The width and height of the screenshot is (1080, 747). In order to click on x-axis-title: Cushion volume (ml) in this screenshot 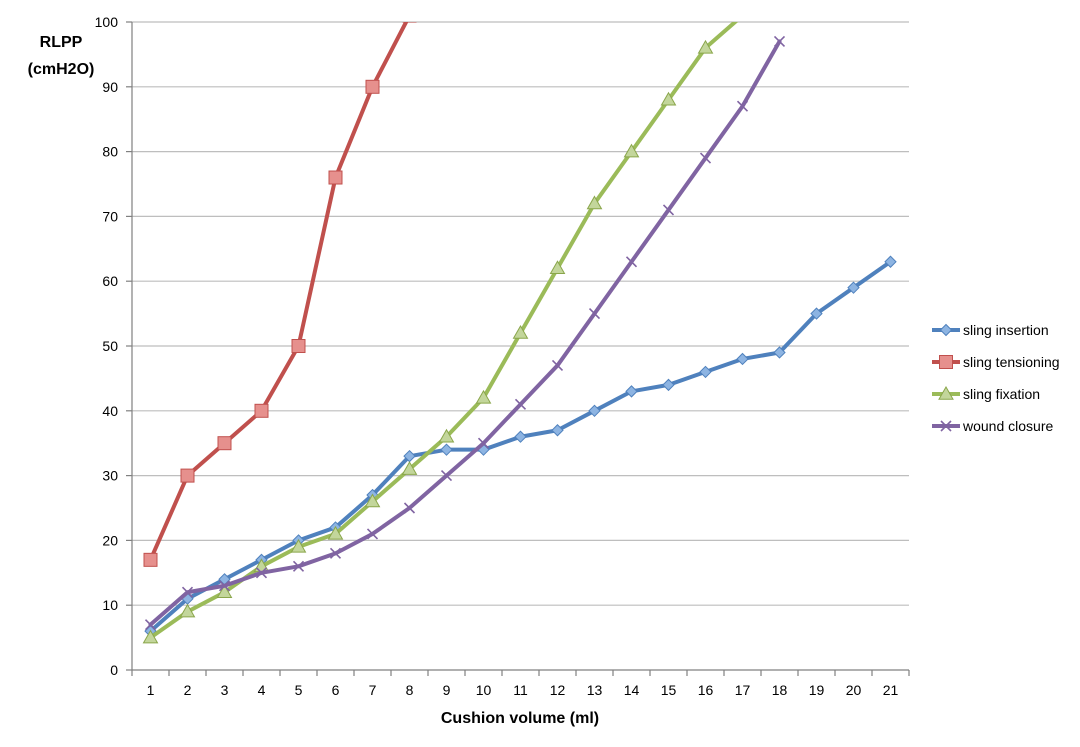, I will do `click(520, 718)`.